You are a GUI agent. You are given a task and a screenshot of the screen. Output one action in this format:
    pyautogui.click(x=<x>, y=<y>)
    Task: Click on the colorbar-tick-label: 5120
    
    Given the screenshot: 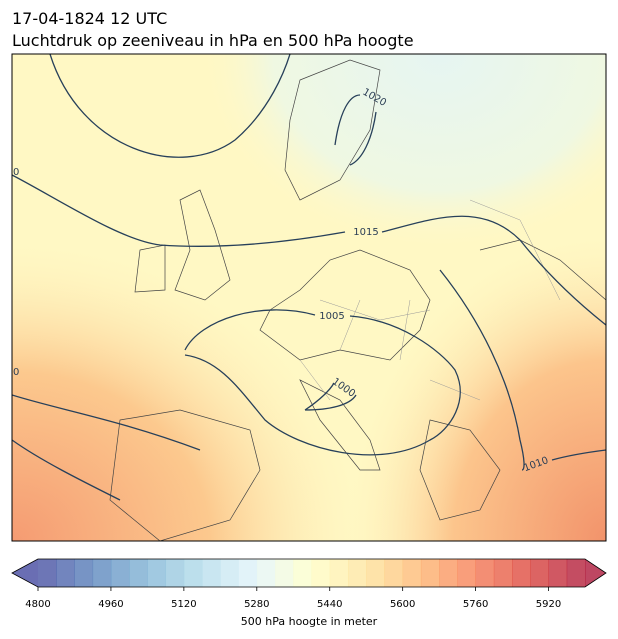 What is the action you would take?
    pyautogui.click(x=183, y=604)
    